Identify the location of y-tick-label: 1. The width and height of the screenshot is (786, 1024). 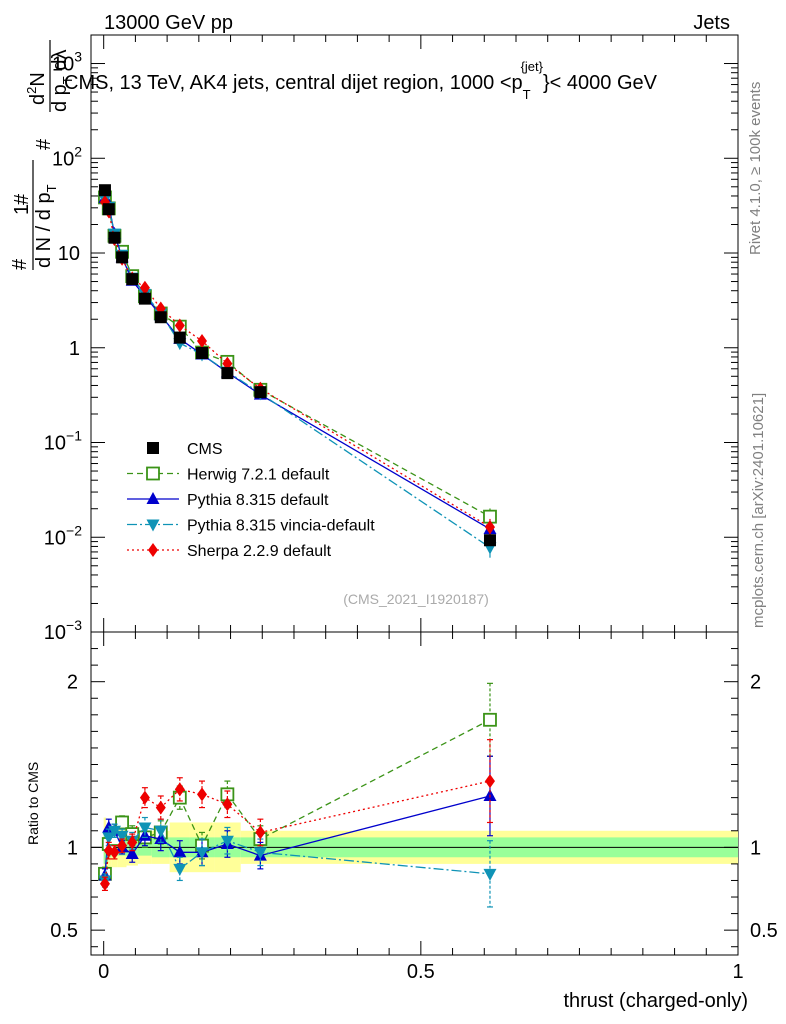
(74, 349).